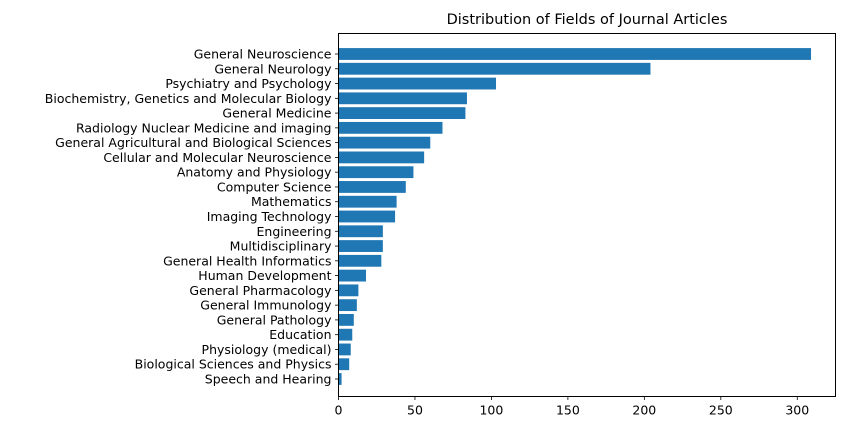 Image resolution: width=847 pixels, height=439 pixels. I want to click on y-tick-label: Human Development, so click(264, 275).